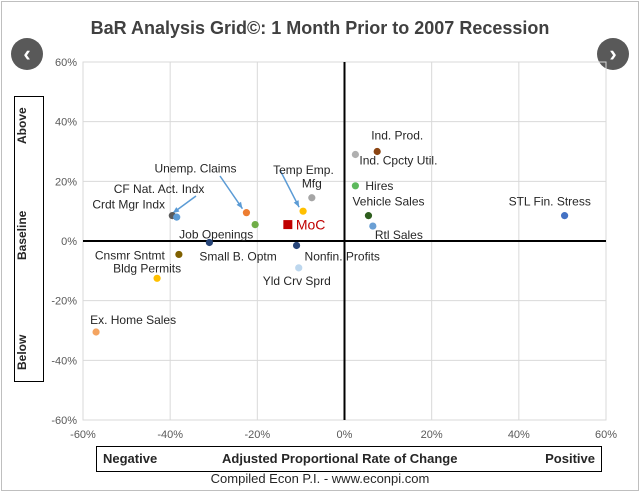 The width and height of the screenshot is (640, 492). I want to click on data-point-label: Unemp. Claims, so click(195, 169).